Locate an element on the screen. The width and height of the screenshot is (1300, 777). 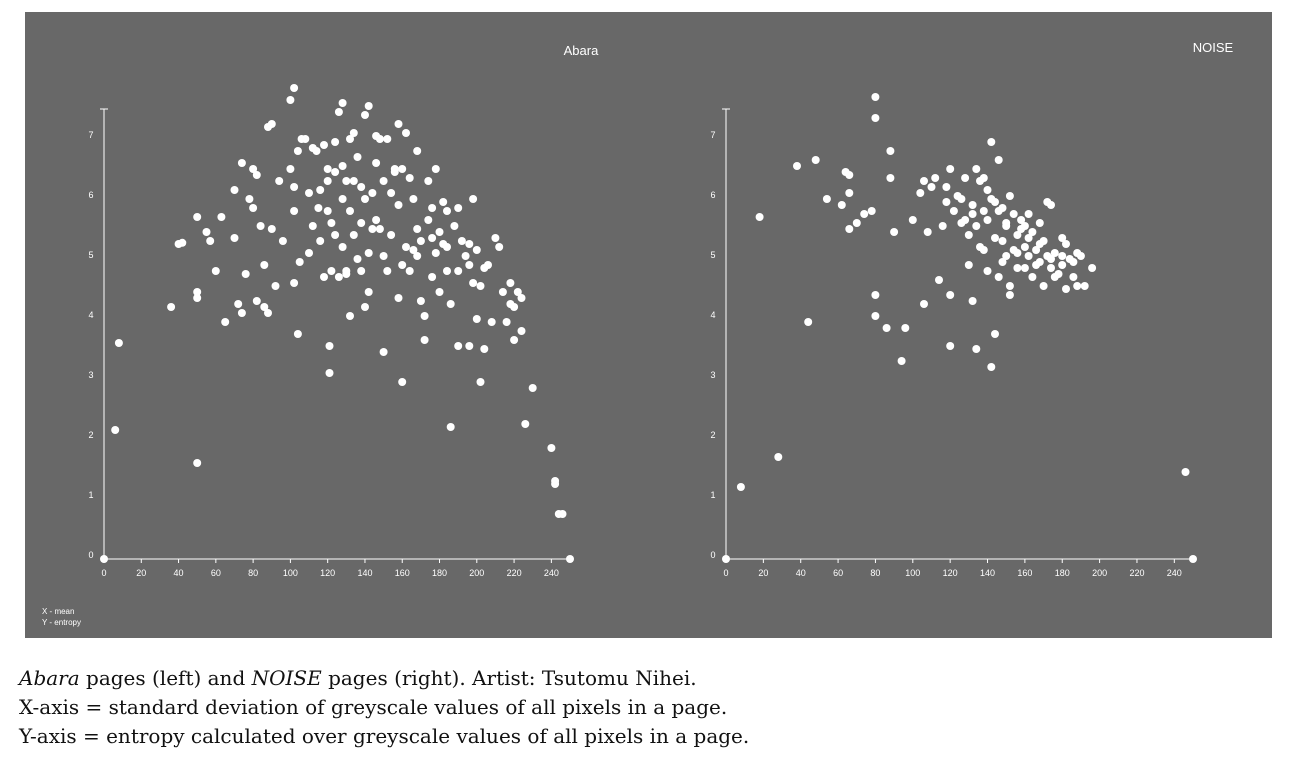
chart-2-y-tick-label: 5 is located at coordinates (712, 255).